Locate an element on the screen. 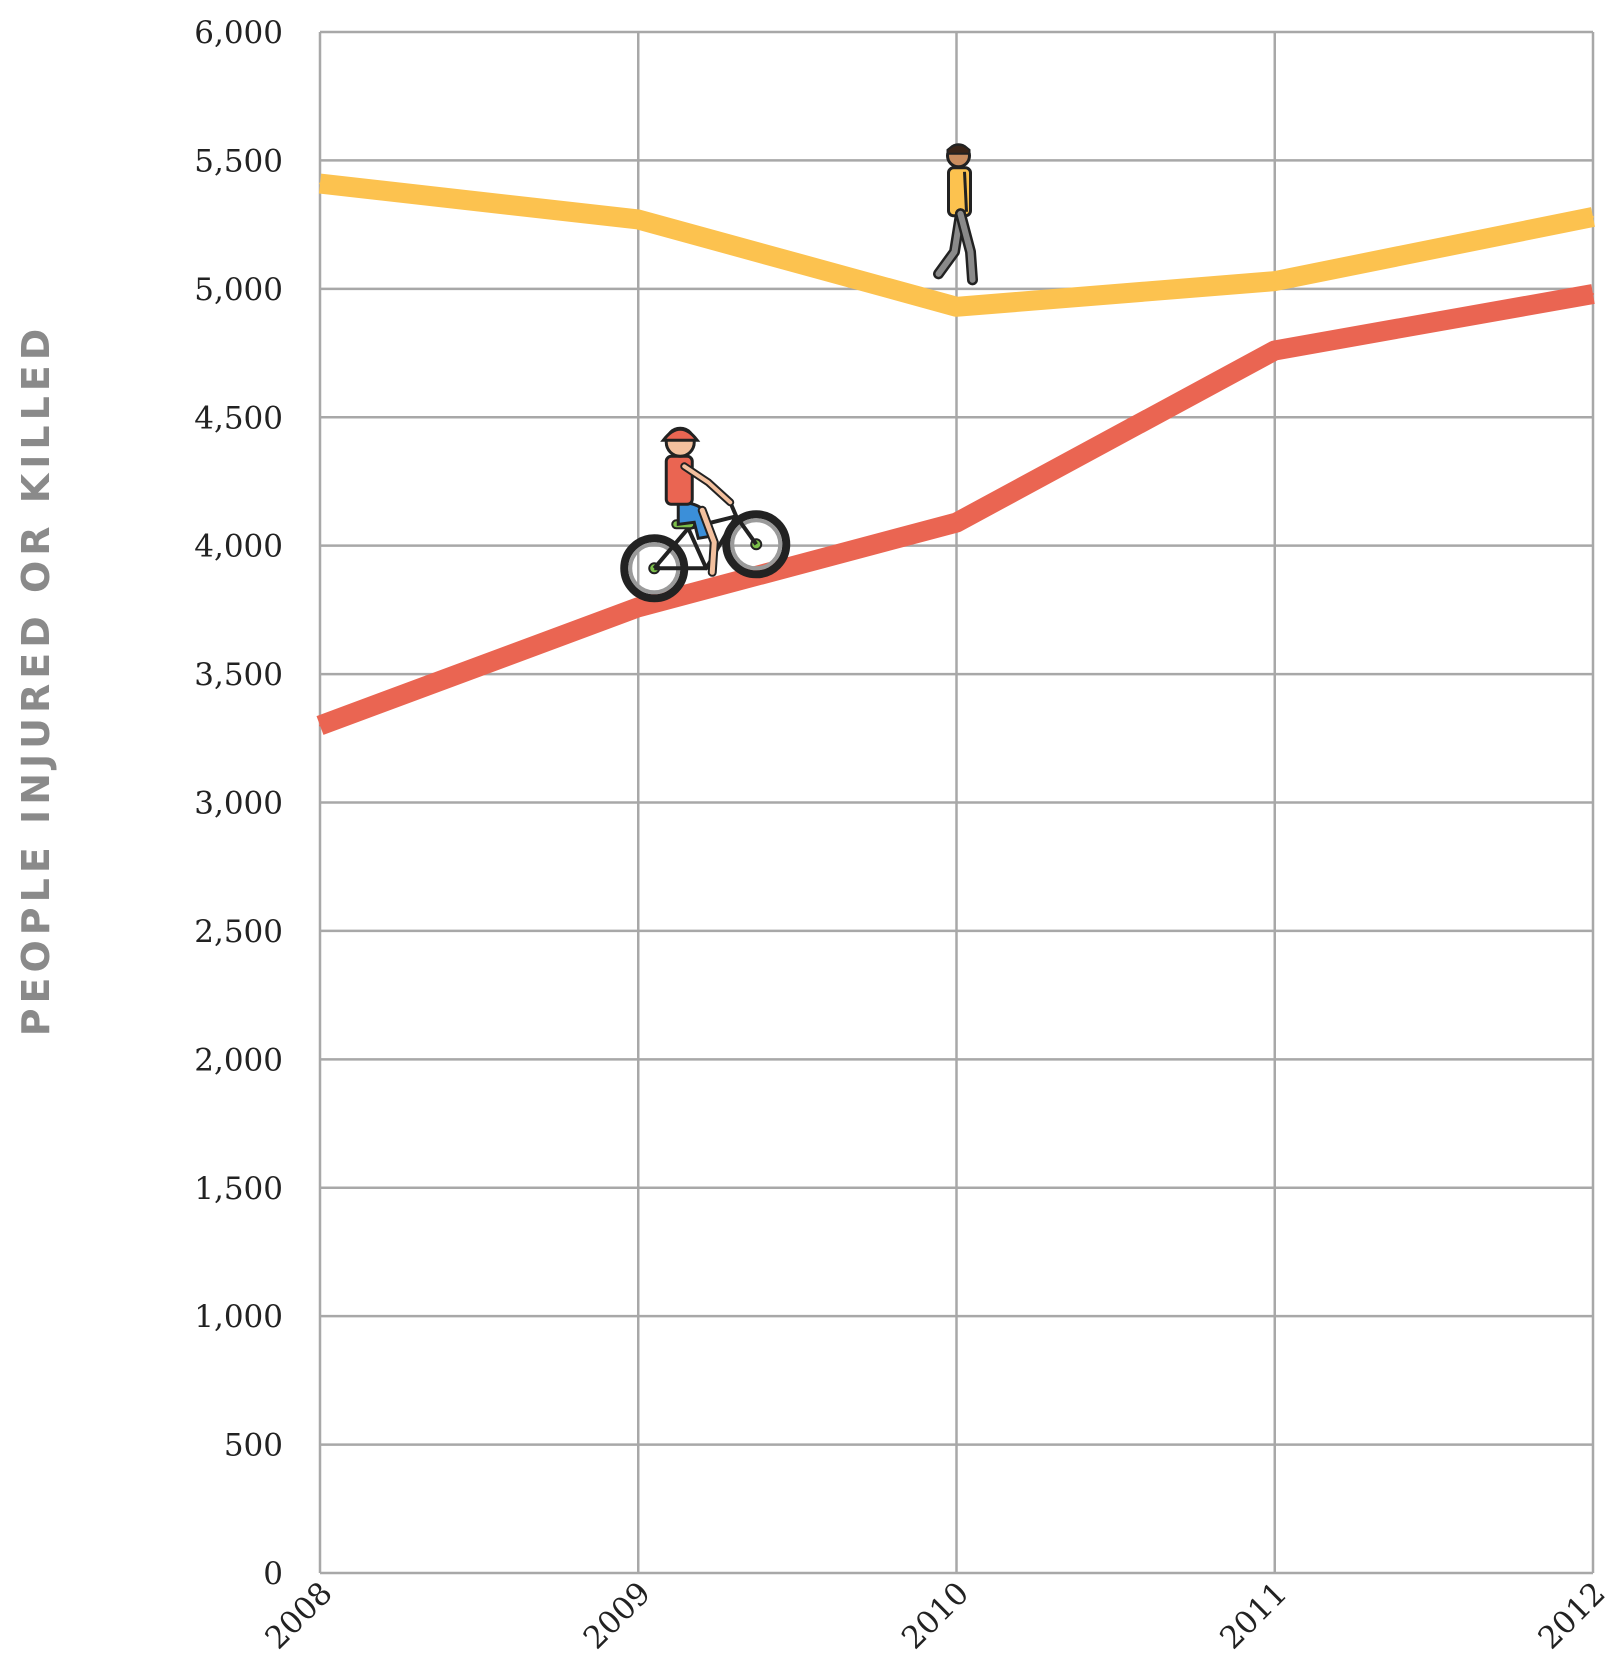 This screenshot has width=1613, height=1668. y-tick-label: 500 is located at coordinates (253, 1446).